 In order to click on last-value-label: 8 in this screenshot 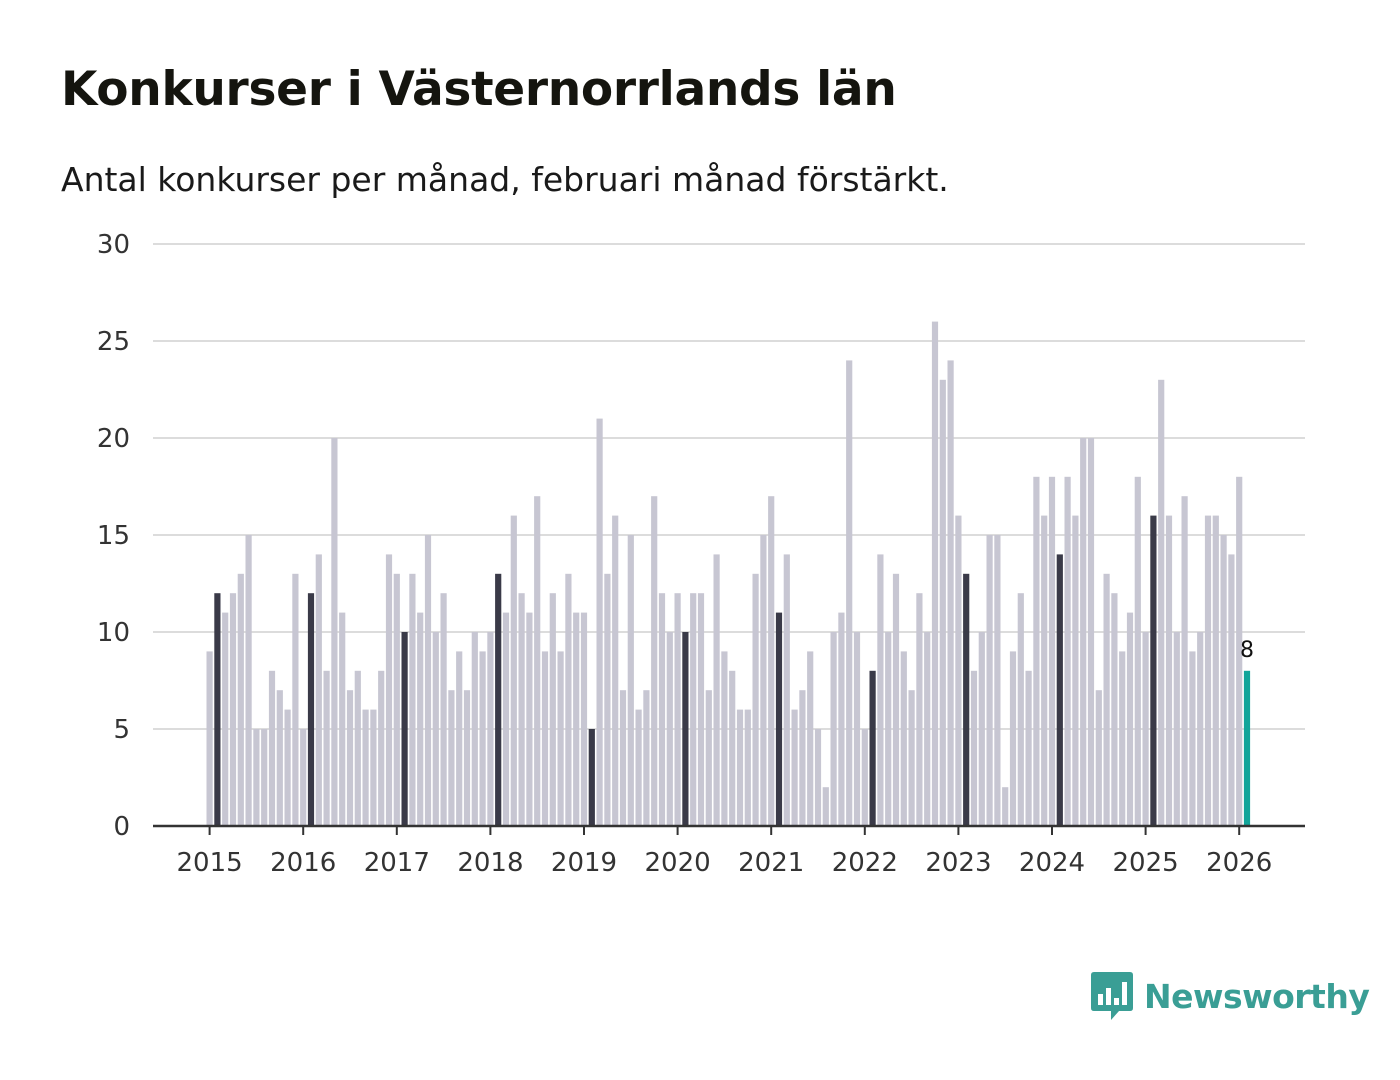, I will do `click(1247, 650)`.